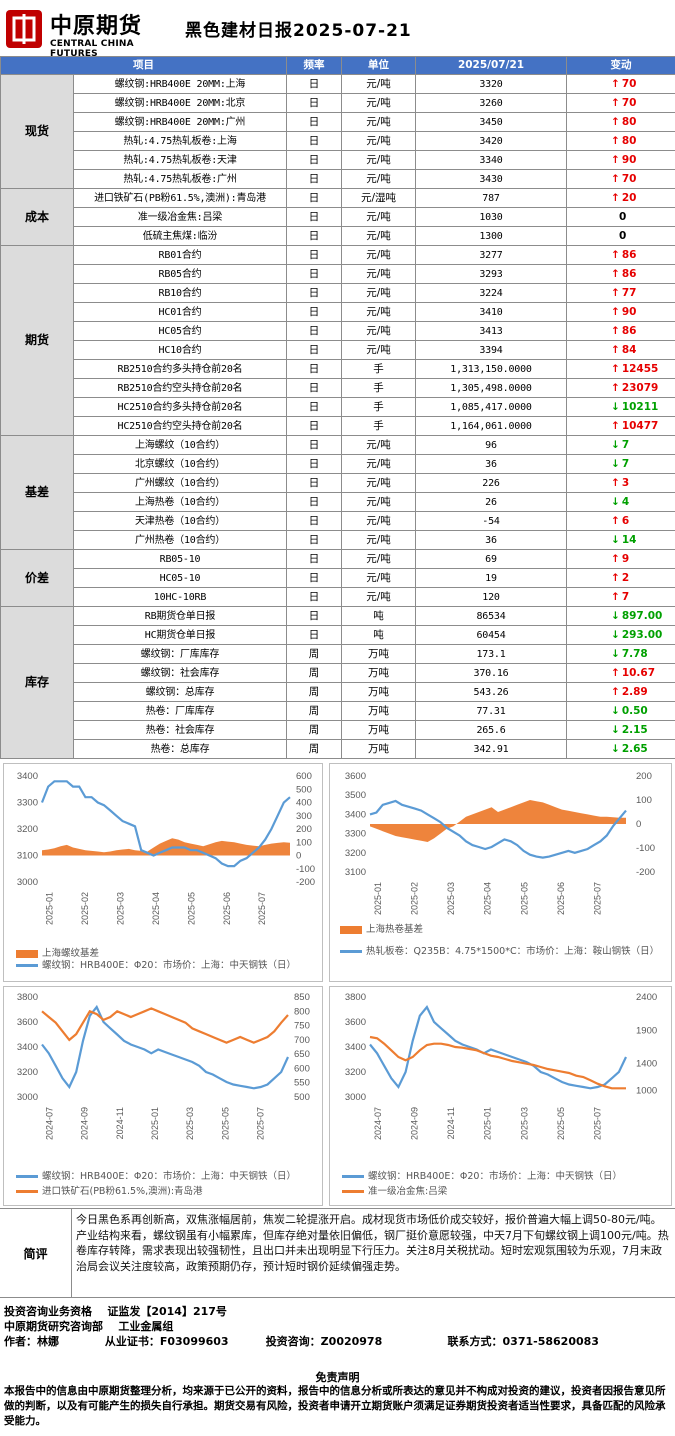 The image size is (675, 1436). I want to click on table-row: 库存 RB期货仓单日报日吨 86534 ↓ 897.00, so click(337, 682).